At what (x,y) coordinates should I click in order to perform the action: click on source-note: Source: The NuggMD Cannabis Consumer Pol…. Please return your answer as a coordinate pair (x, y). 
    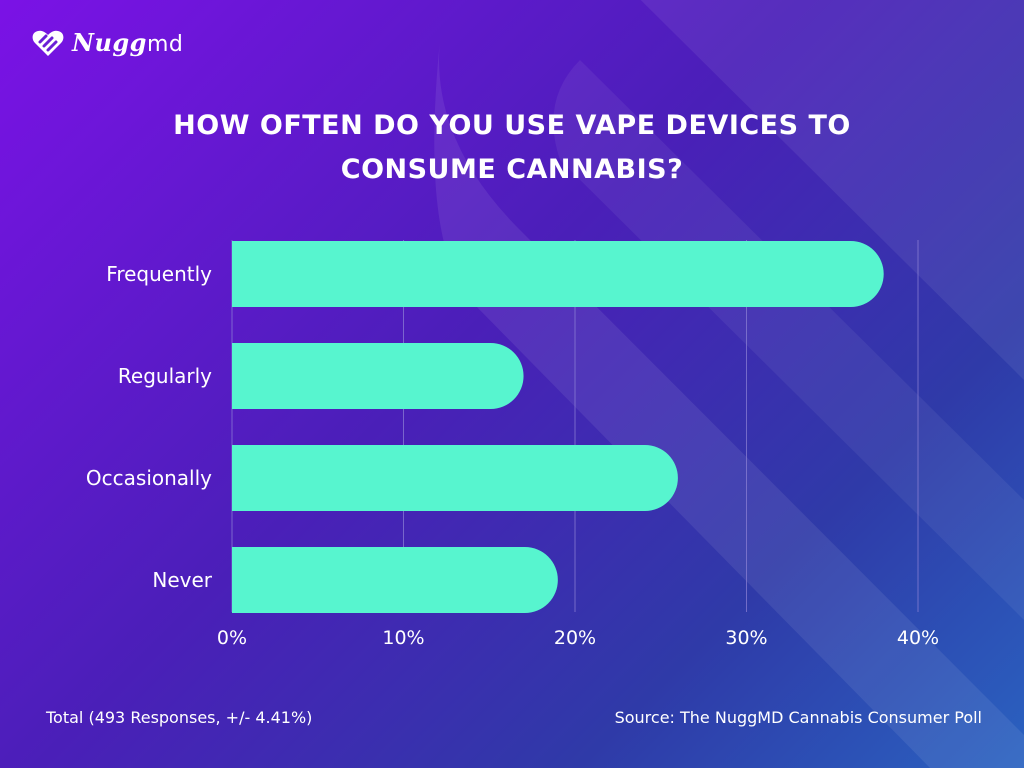
    Looking at the image, I should click on (798, 717).